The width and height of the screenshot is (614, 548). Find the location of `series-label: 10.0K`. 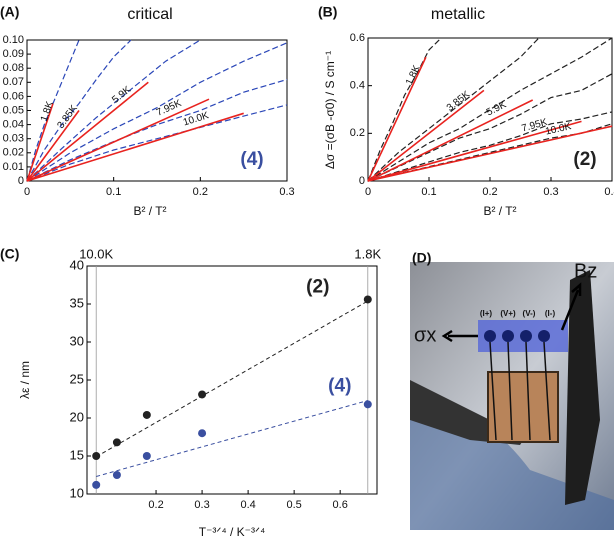

series-label: 10.0K is located at coordinates (558, 129).